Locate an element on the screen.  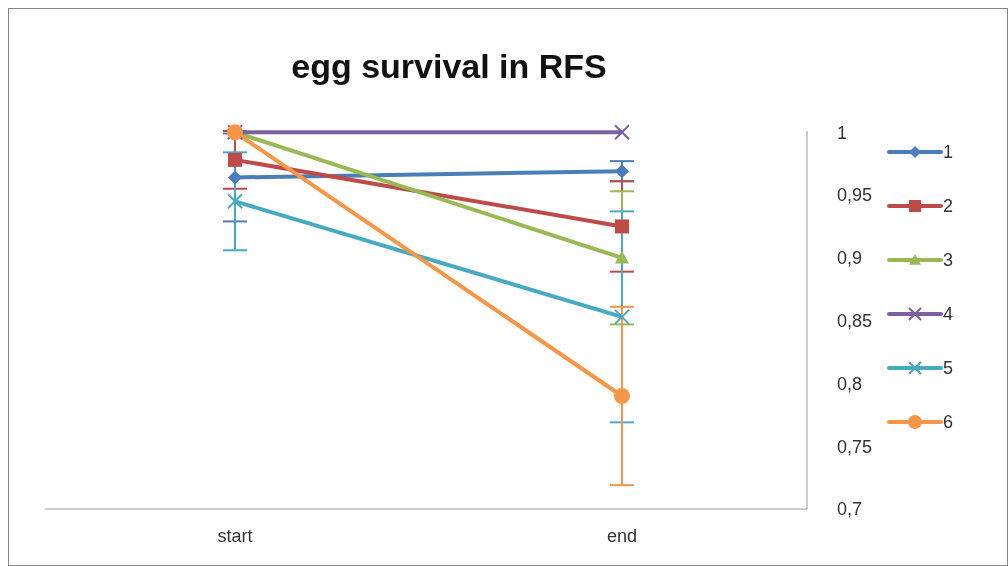
x-tick-label: end is located at coordinates (622, 535).